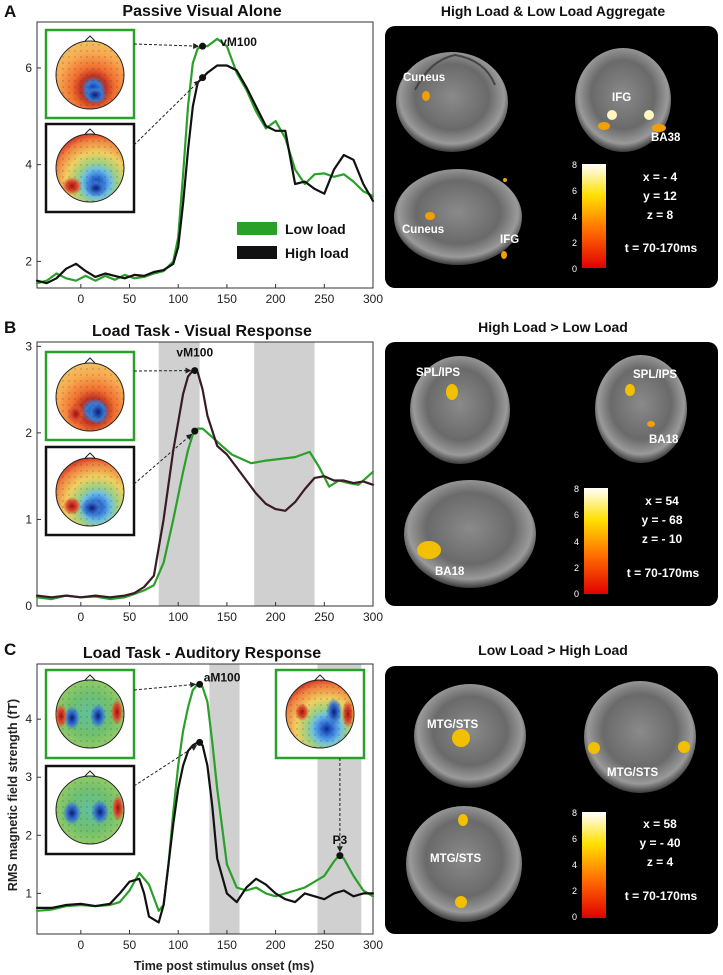 The width and height of the screenshot is (723, 975). What do you see at coordinates (660, 862) in the screenshot?
I see `coord-c-z: z = 4` at bounding box center [660, 862].